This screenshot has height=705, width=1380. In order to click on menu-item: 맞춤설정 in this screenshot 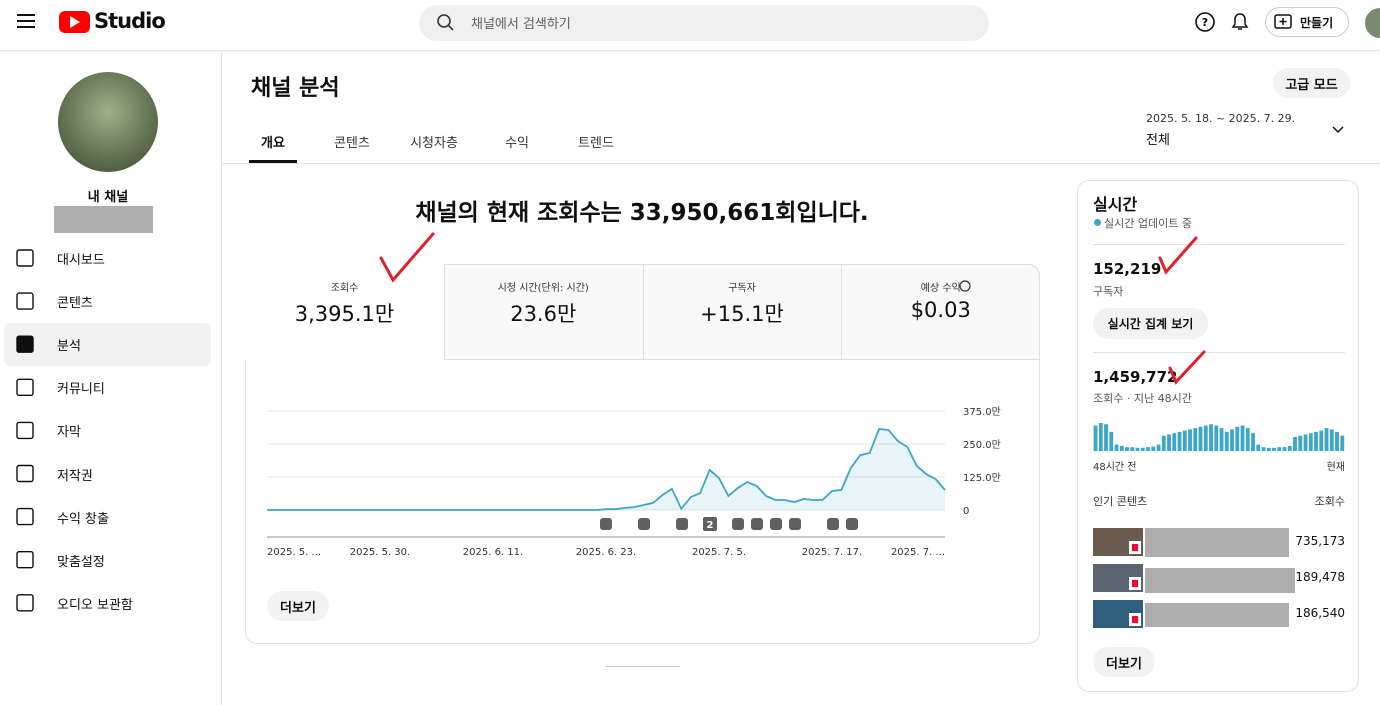, I will do `click(81, 562)`.